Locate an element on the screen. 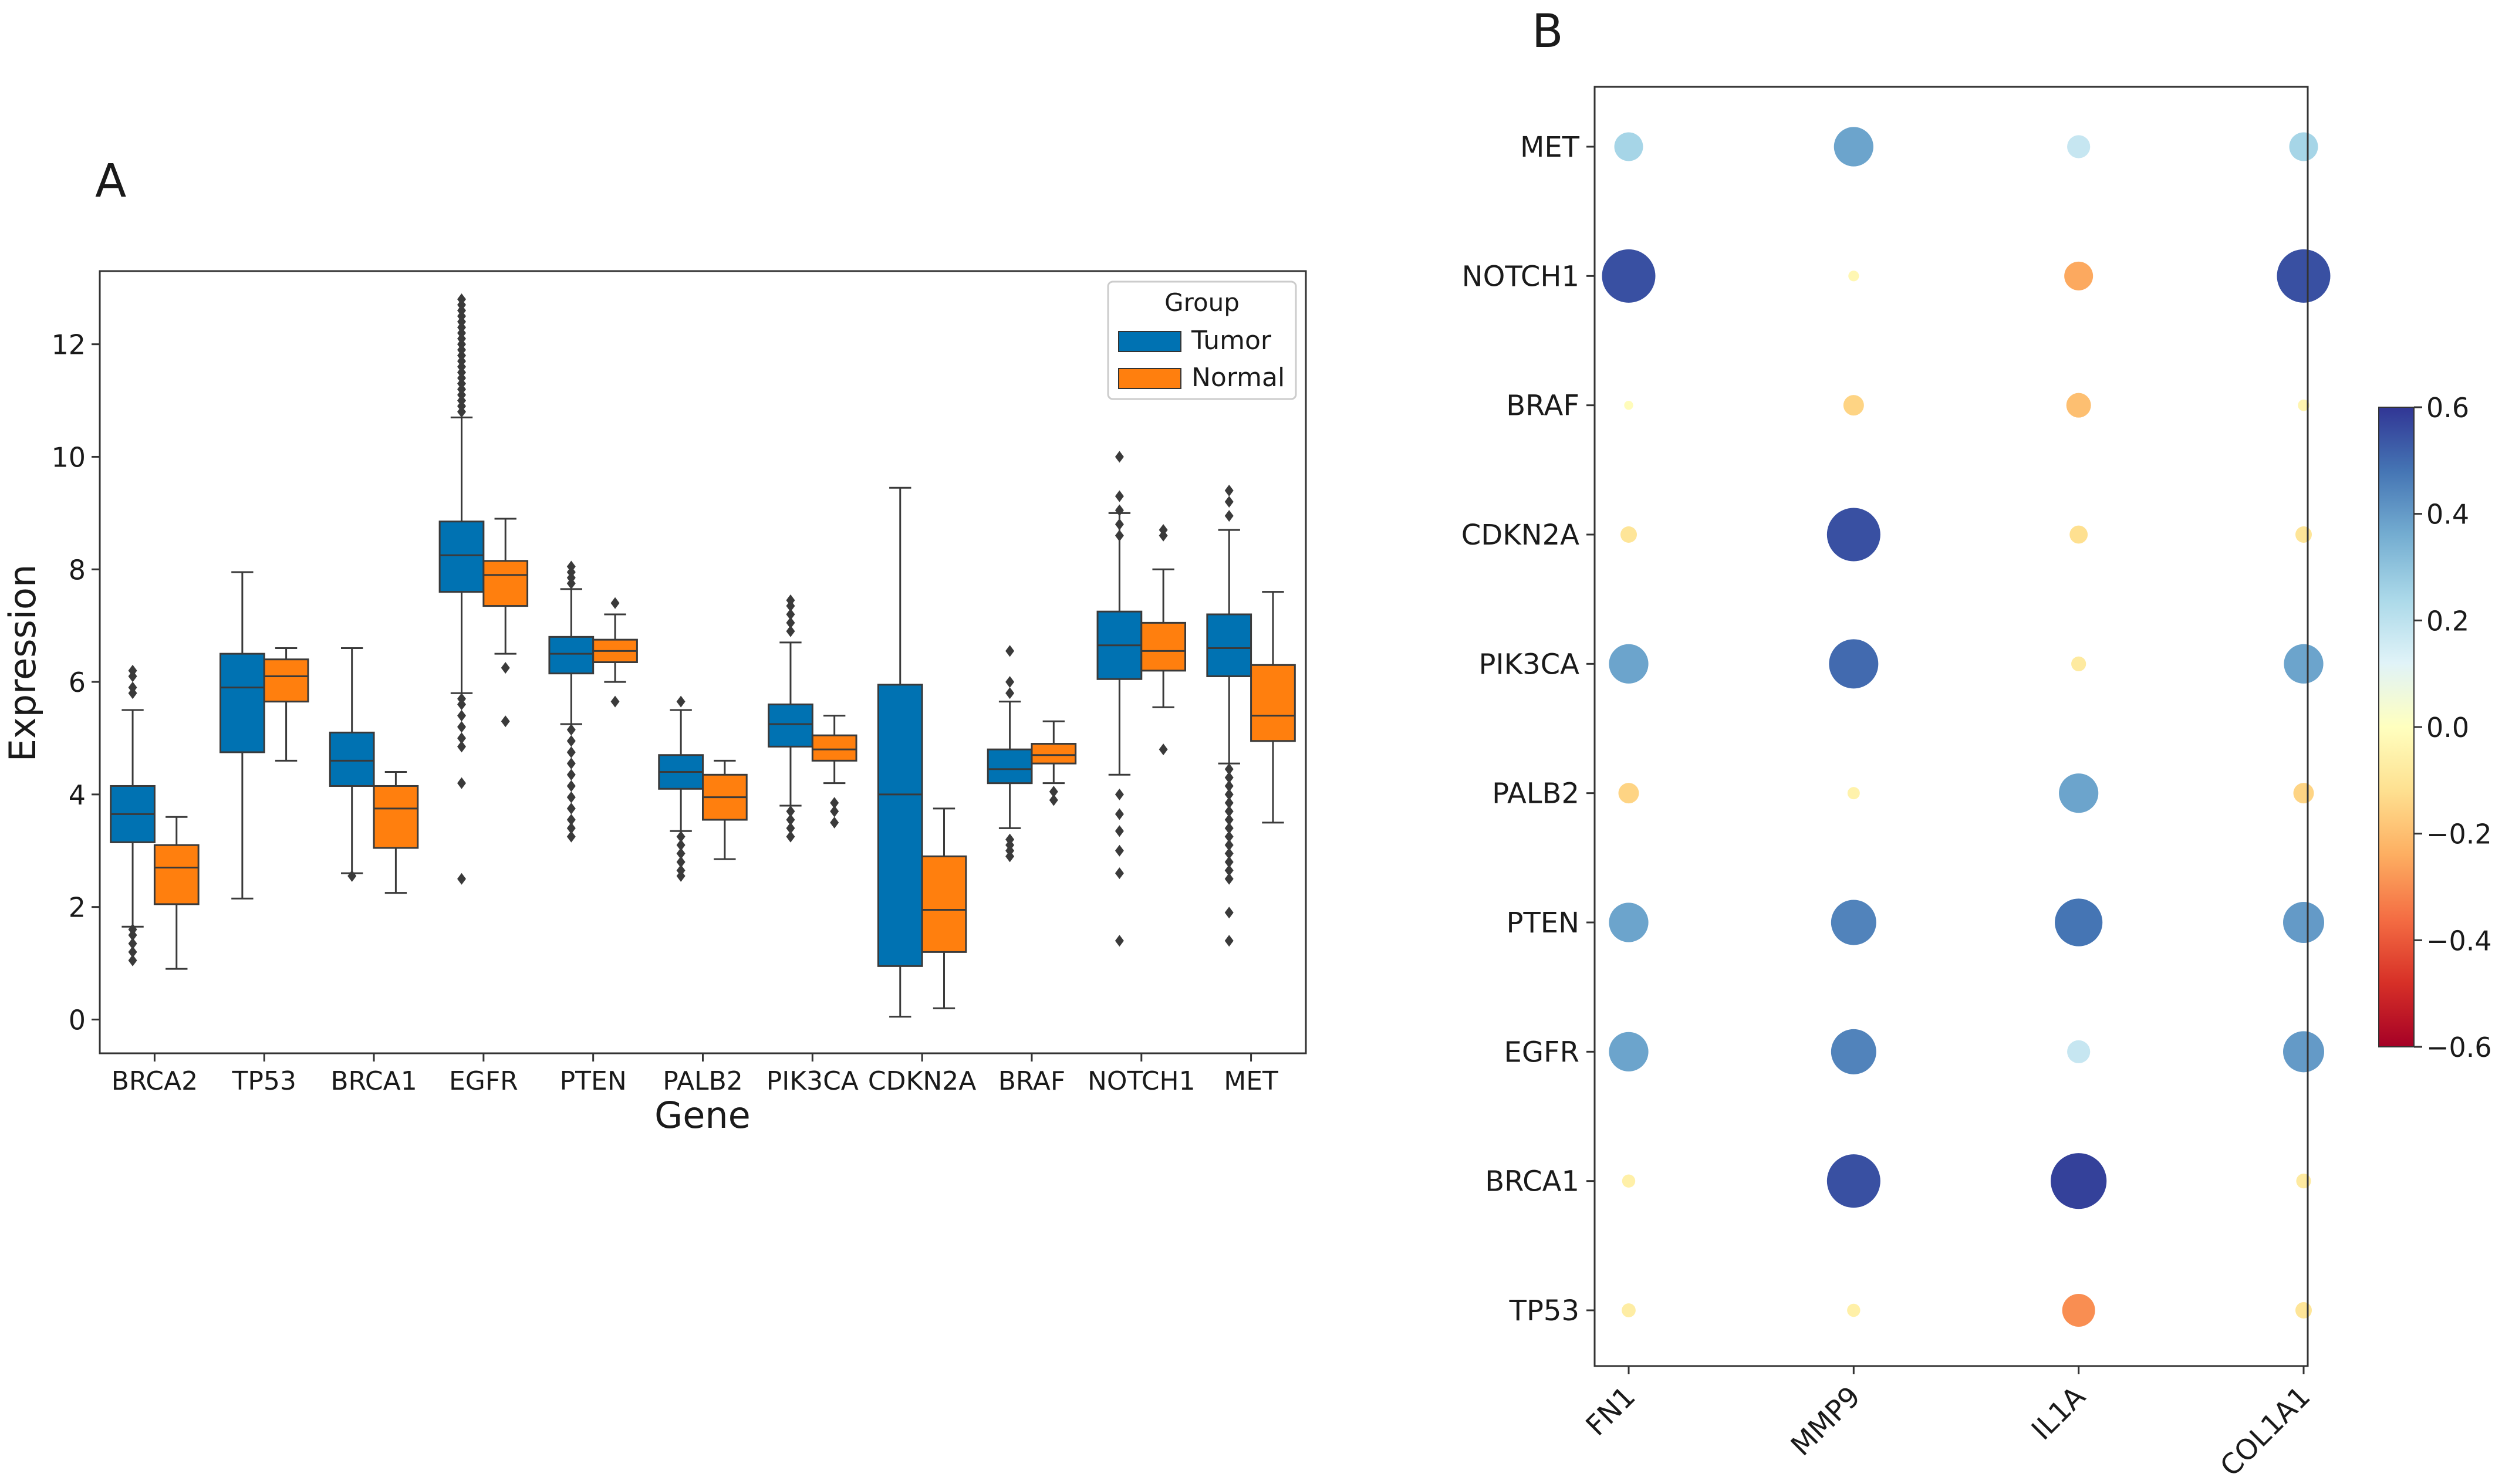  x-tick-label-brca1: BRCA1 is located at coordinates (373, 1081).